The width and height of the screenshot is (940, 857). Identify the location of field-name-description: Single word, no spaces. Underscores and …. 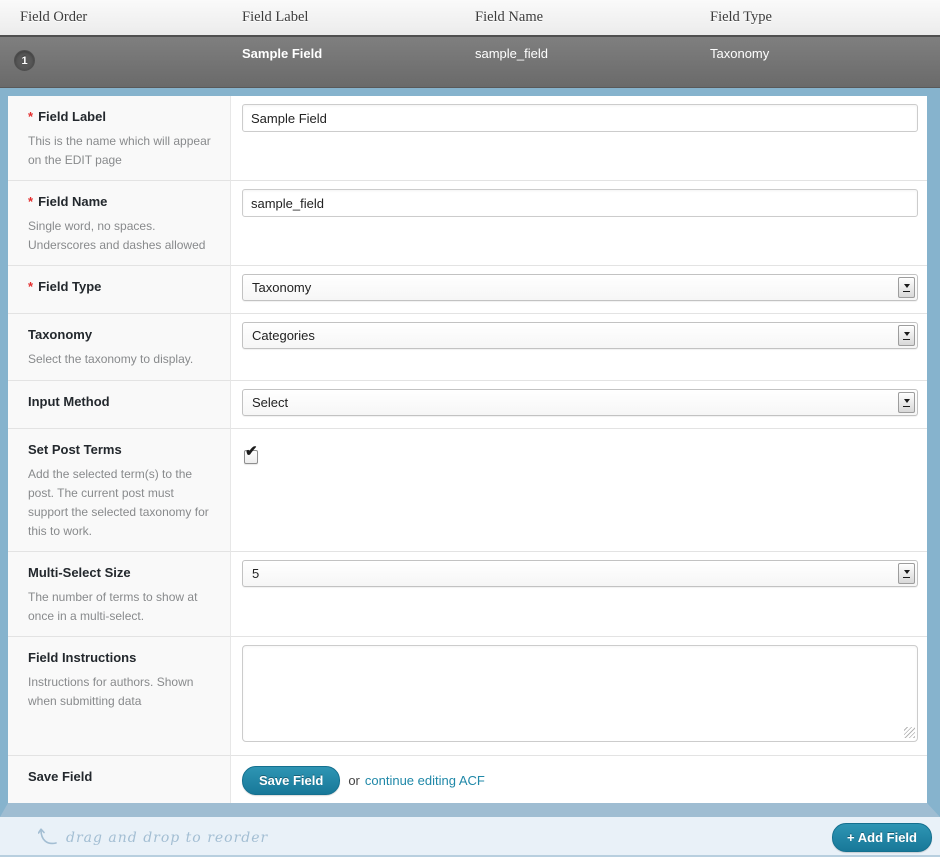
(117, 235).